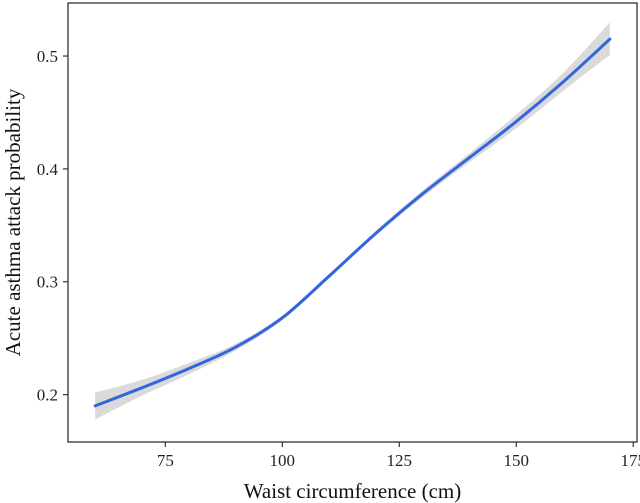 Image resolution: width=640 pixels, height=503 pixels. What do you see at coordinates (48, 169) in the screenshot?
I see `y-tick-label: 0.4` at bounding box center [48, 169].